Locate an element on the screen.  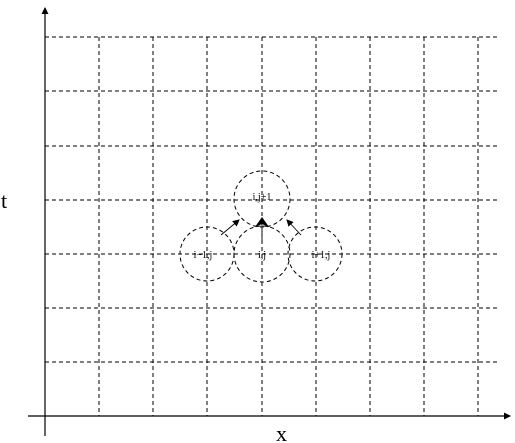
arrow-right-to-top is located at coordinates (294, 227).